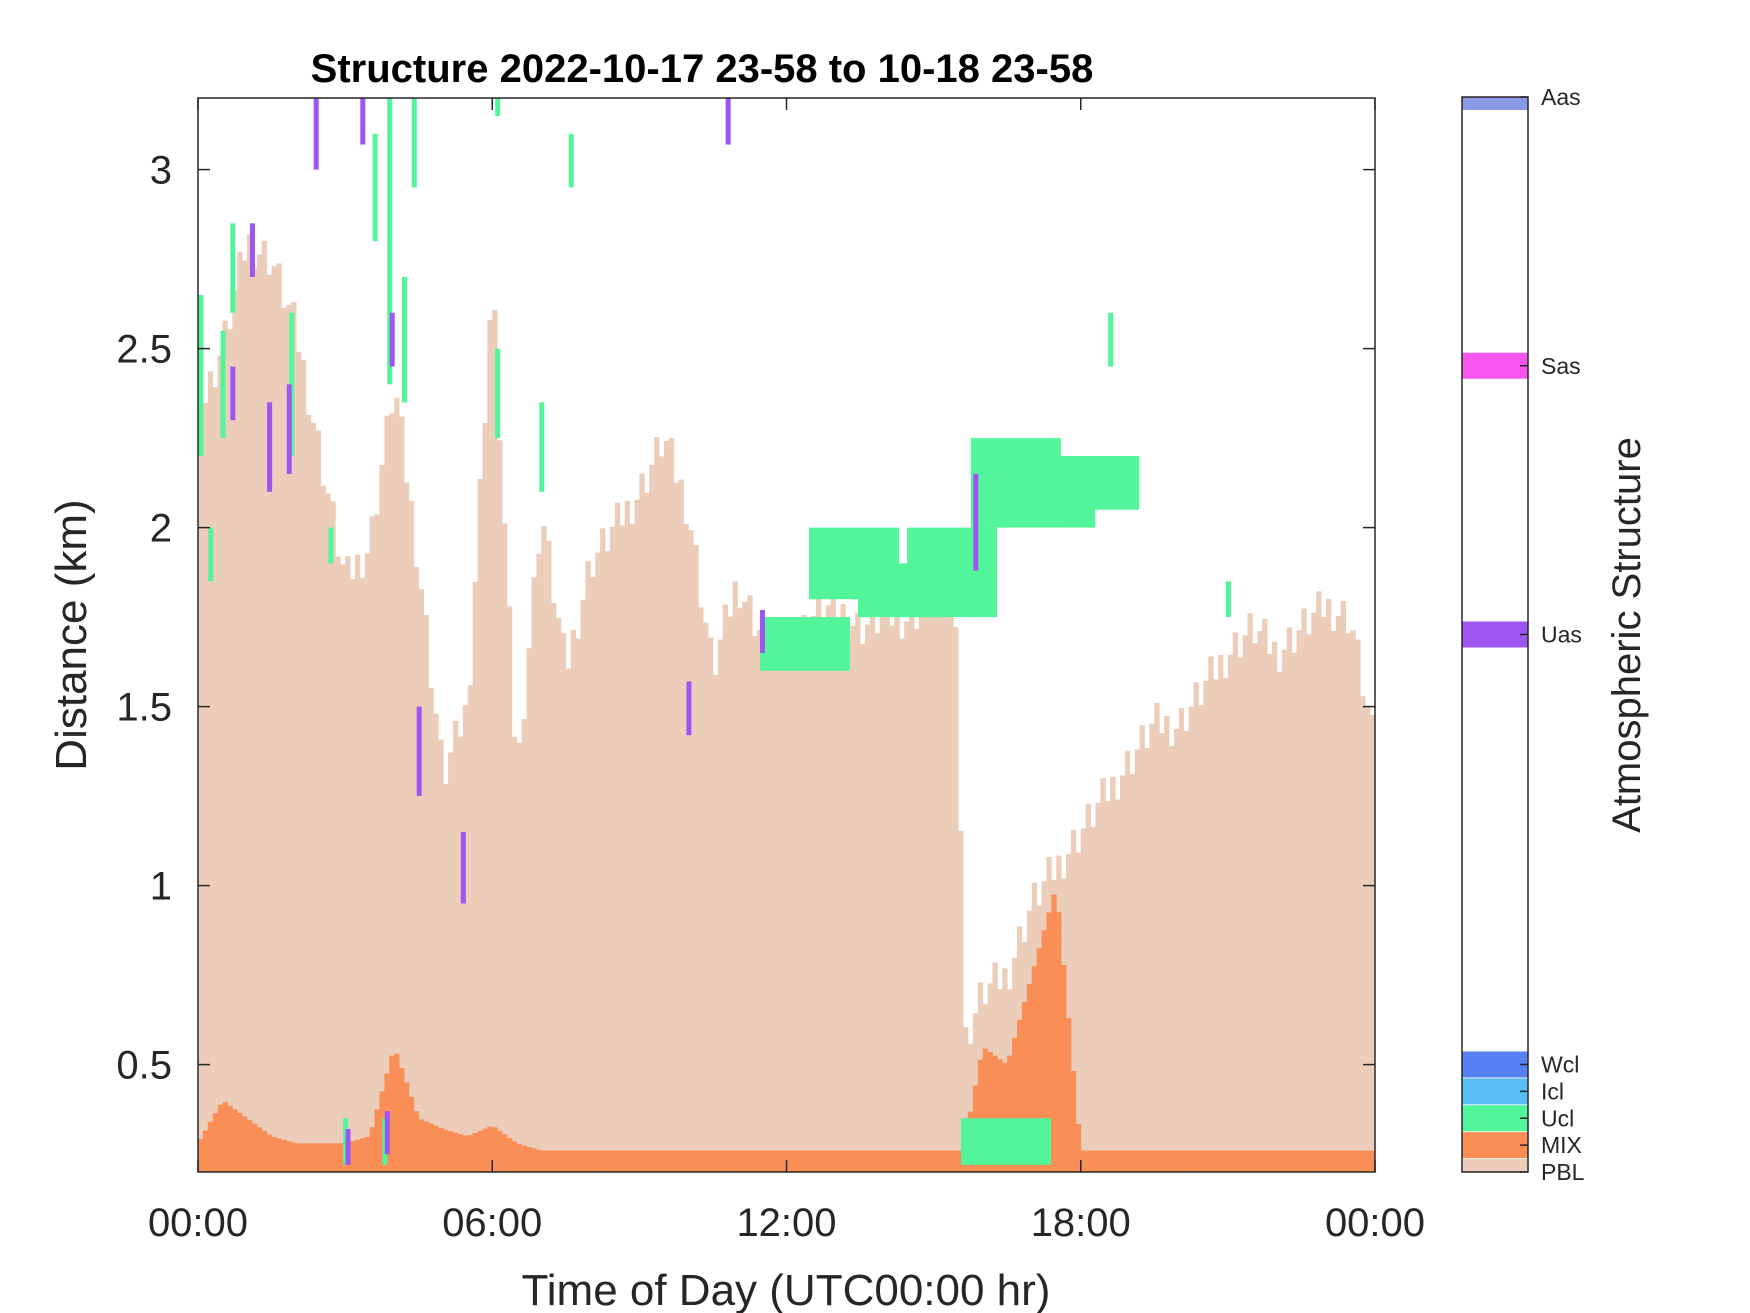 Image resolution: width=1750 pixels, height=1313 pixels. I want to click on colorbar-block-wcl, so click(1495, 1064).